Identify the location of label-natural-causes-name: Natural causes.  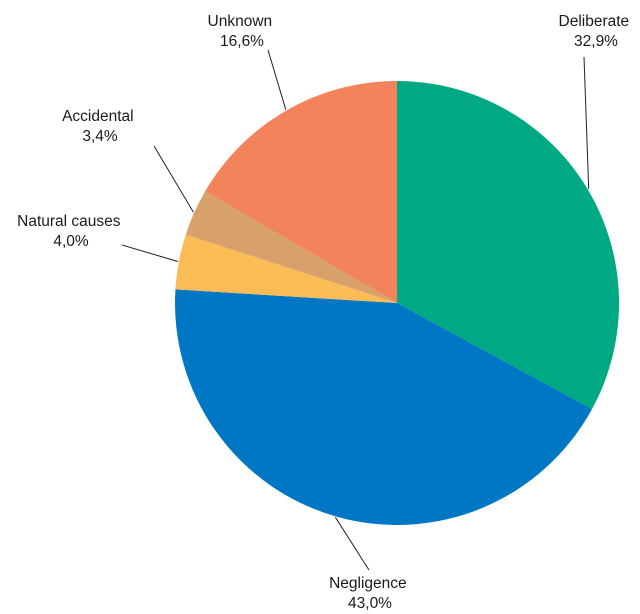
(69, 221).